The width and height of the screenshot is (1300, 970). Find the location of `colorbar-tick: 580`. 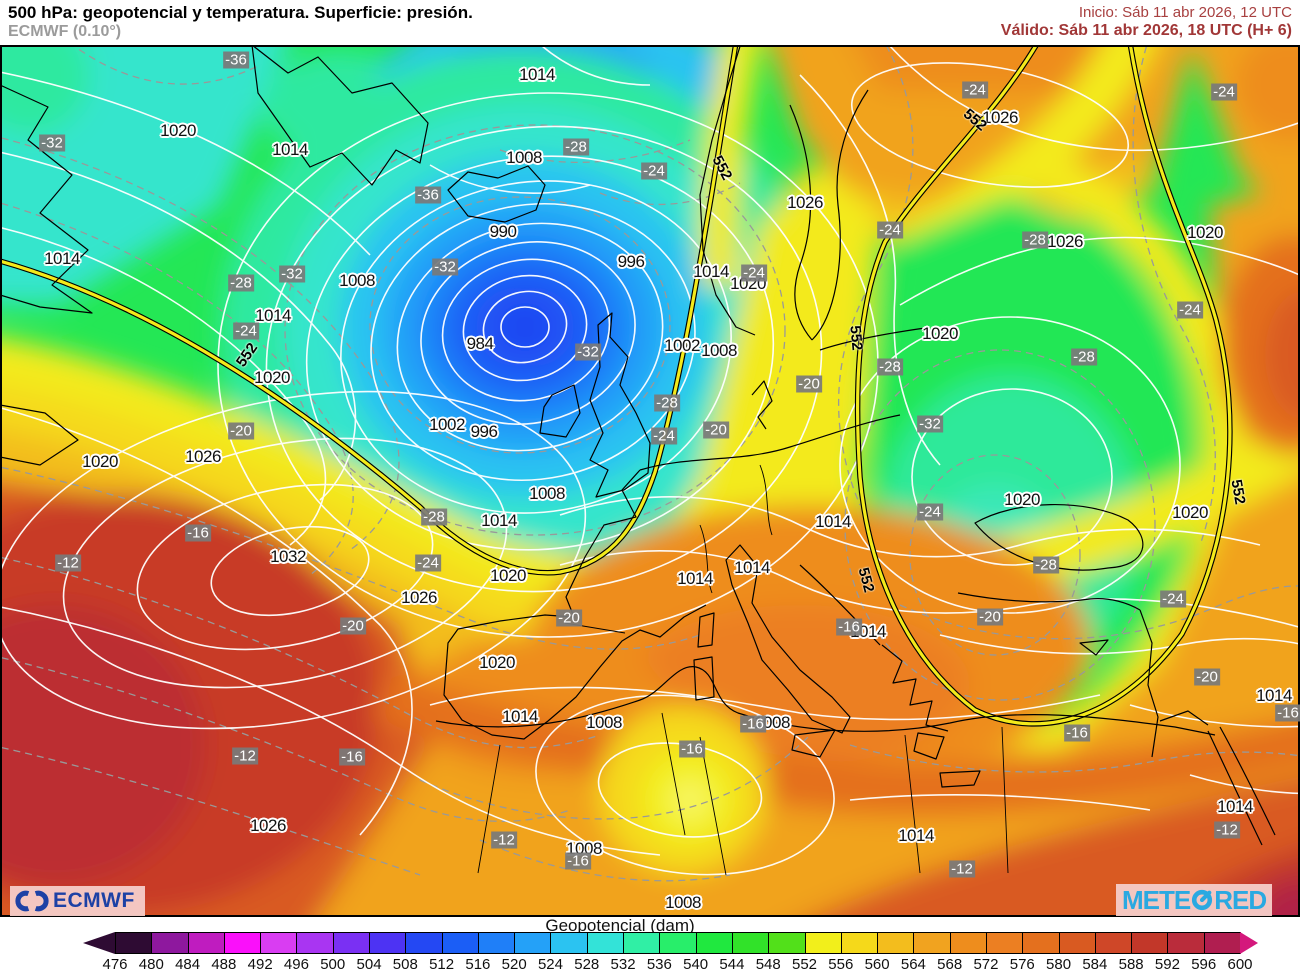

colorbar-tick: 580 is located at coordinates (1059, 963).